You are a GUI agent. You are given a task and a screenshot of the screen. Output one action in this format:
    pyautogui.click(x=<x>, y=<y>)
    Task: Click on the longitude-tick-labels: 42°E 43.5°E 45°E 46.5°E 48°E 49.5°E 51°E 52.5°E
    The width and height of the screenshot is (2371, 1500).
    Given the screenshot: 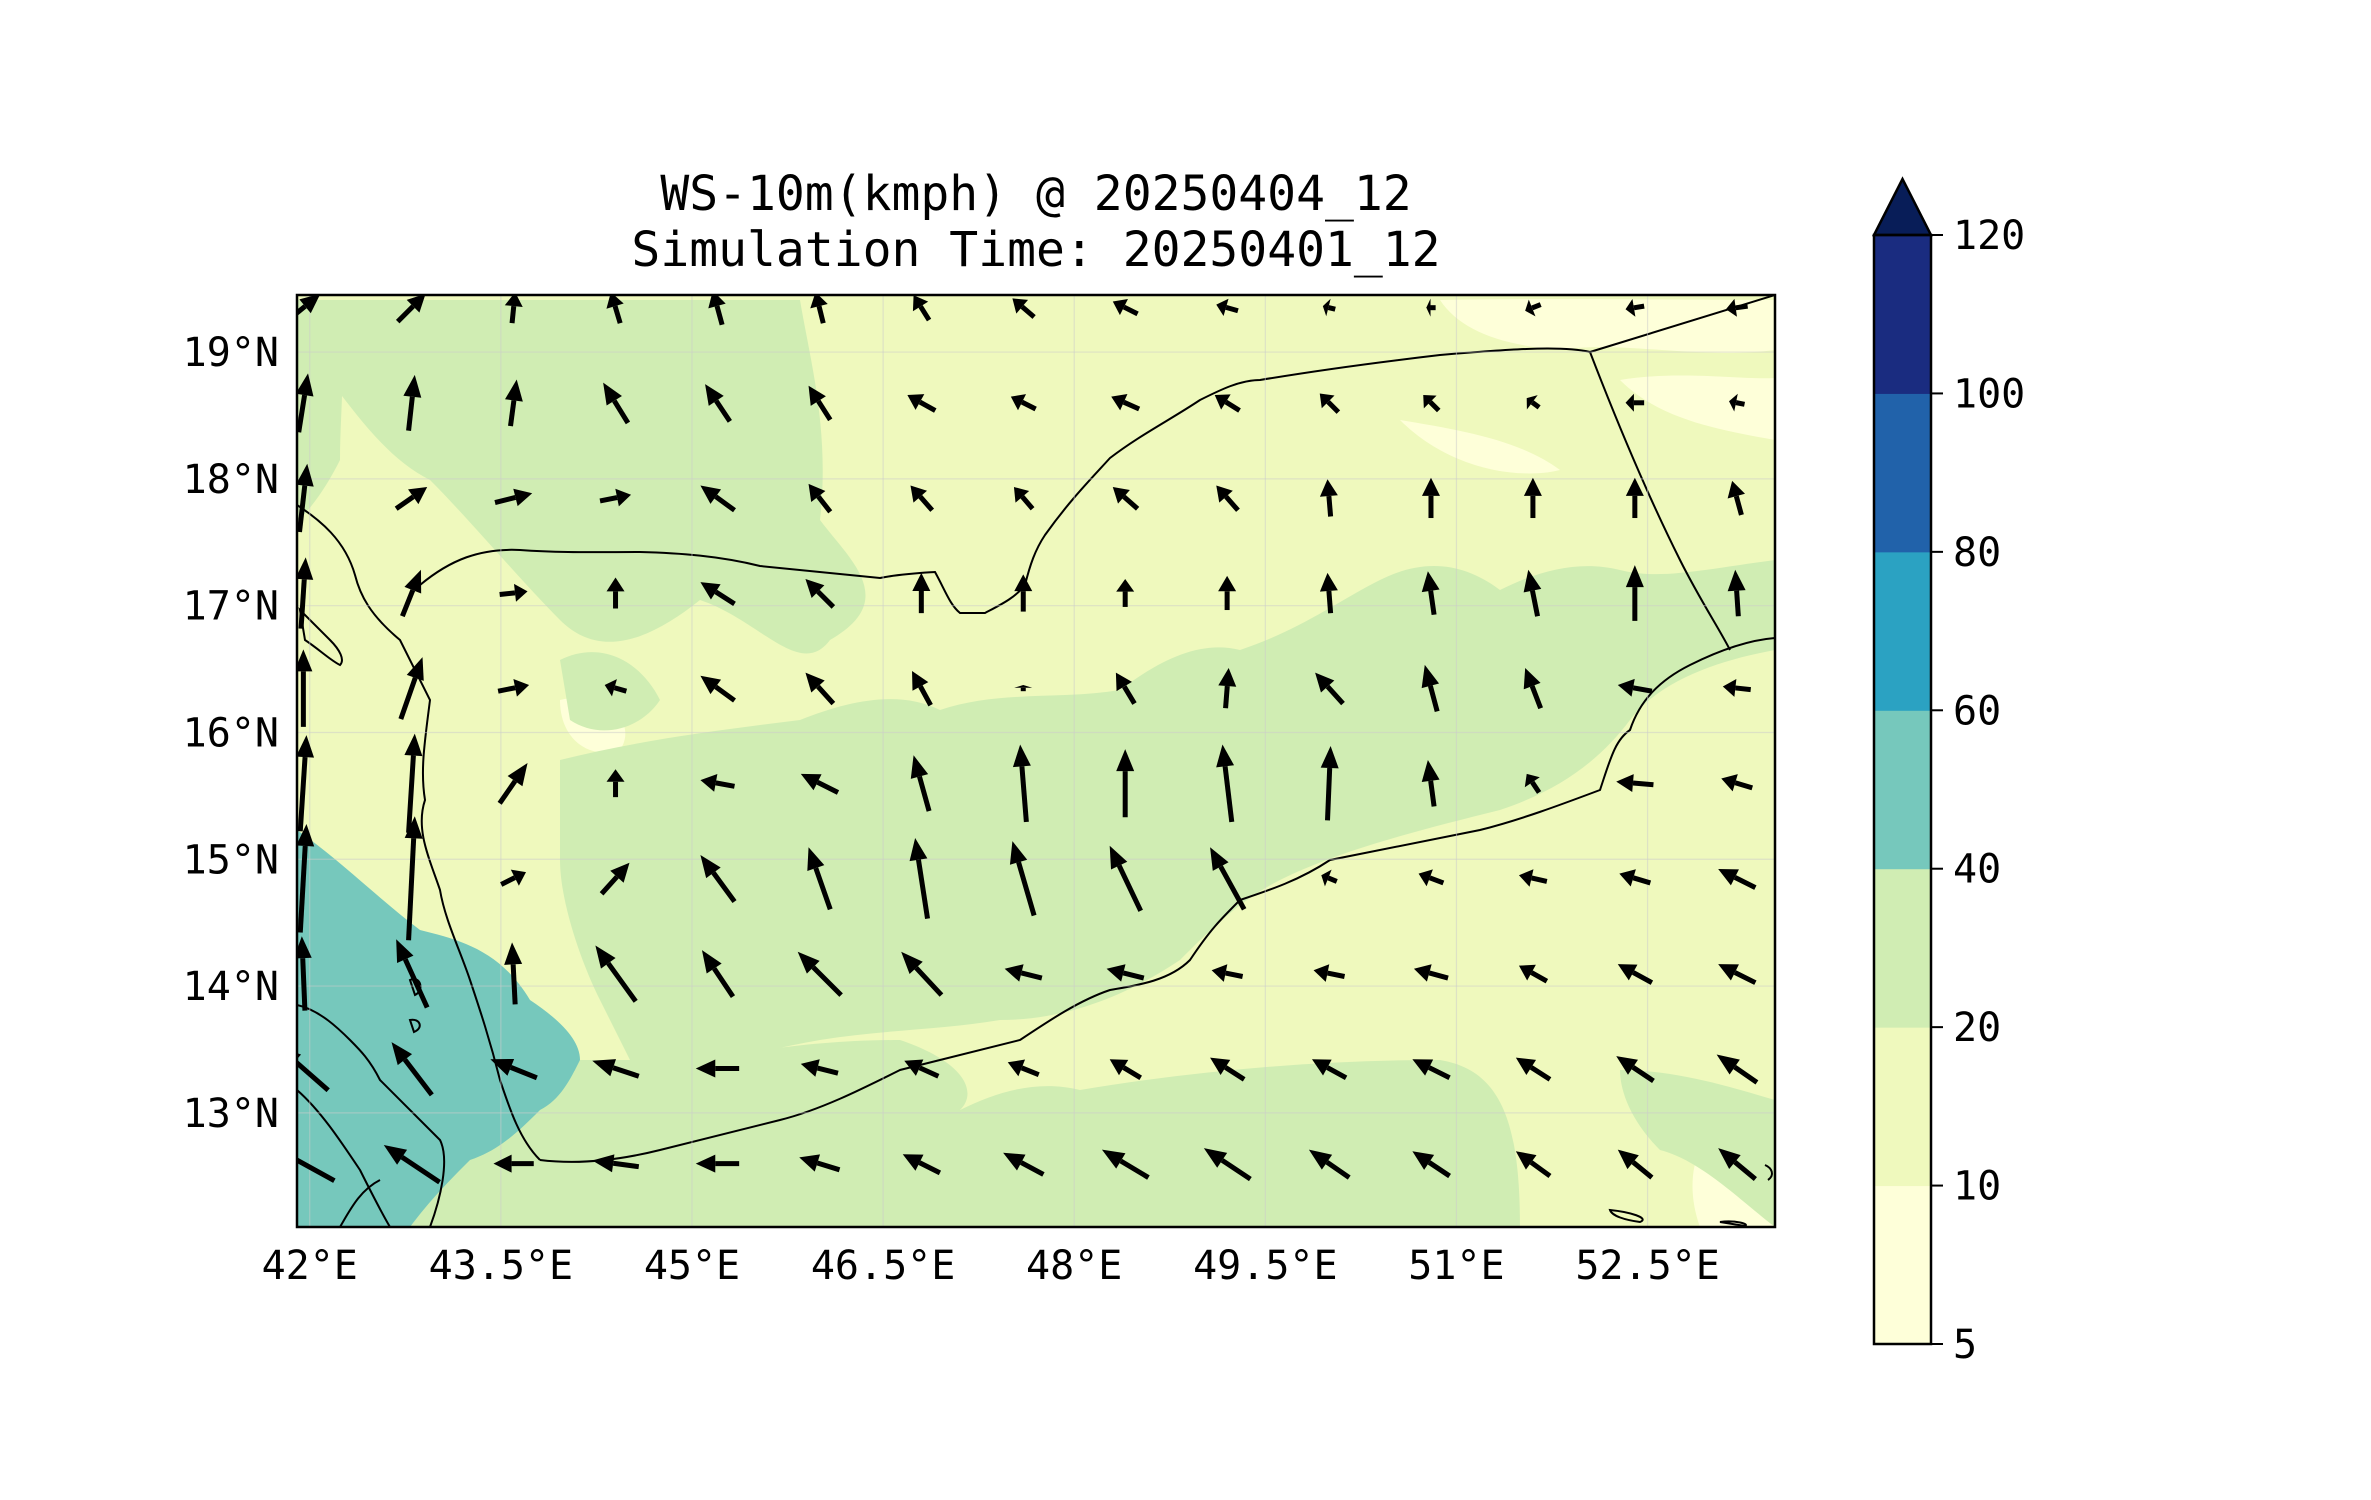 What is the action you would take?
    pyautogui.click(x=991, y=1266)
    